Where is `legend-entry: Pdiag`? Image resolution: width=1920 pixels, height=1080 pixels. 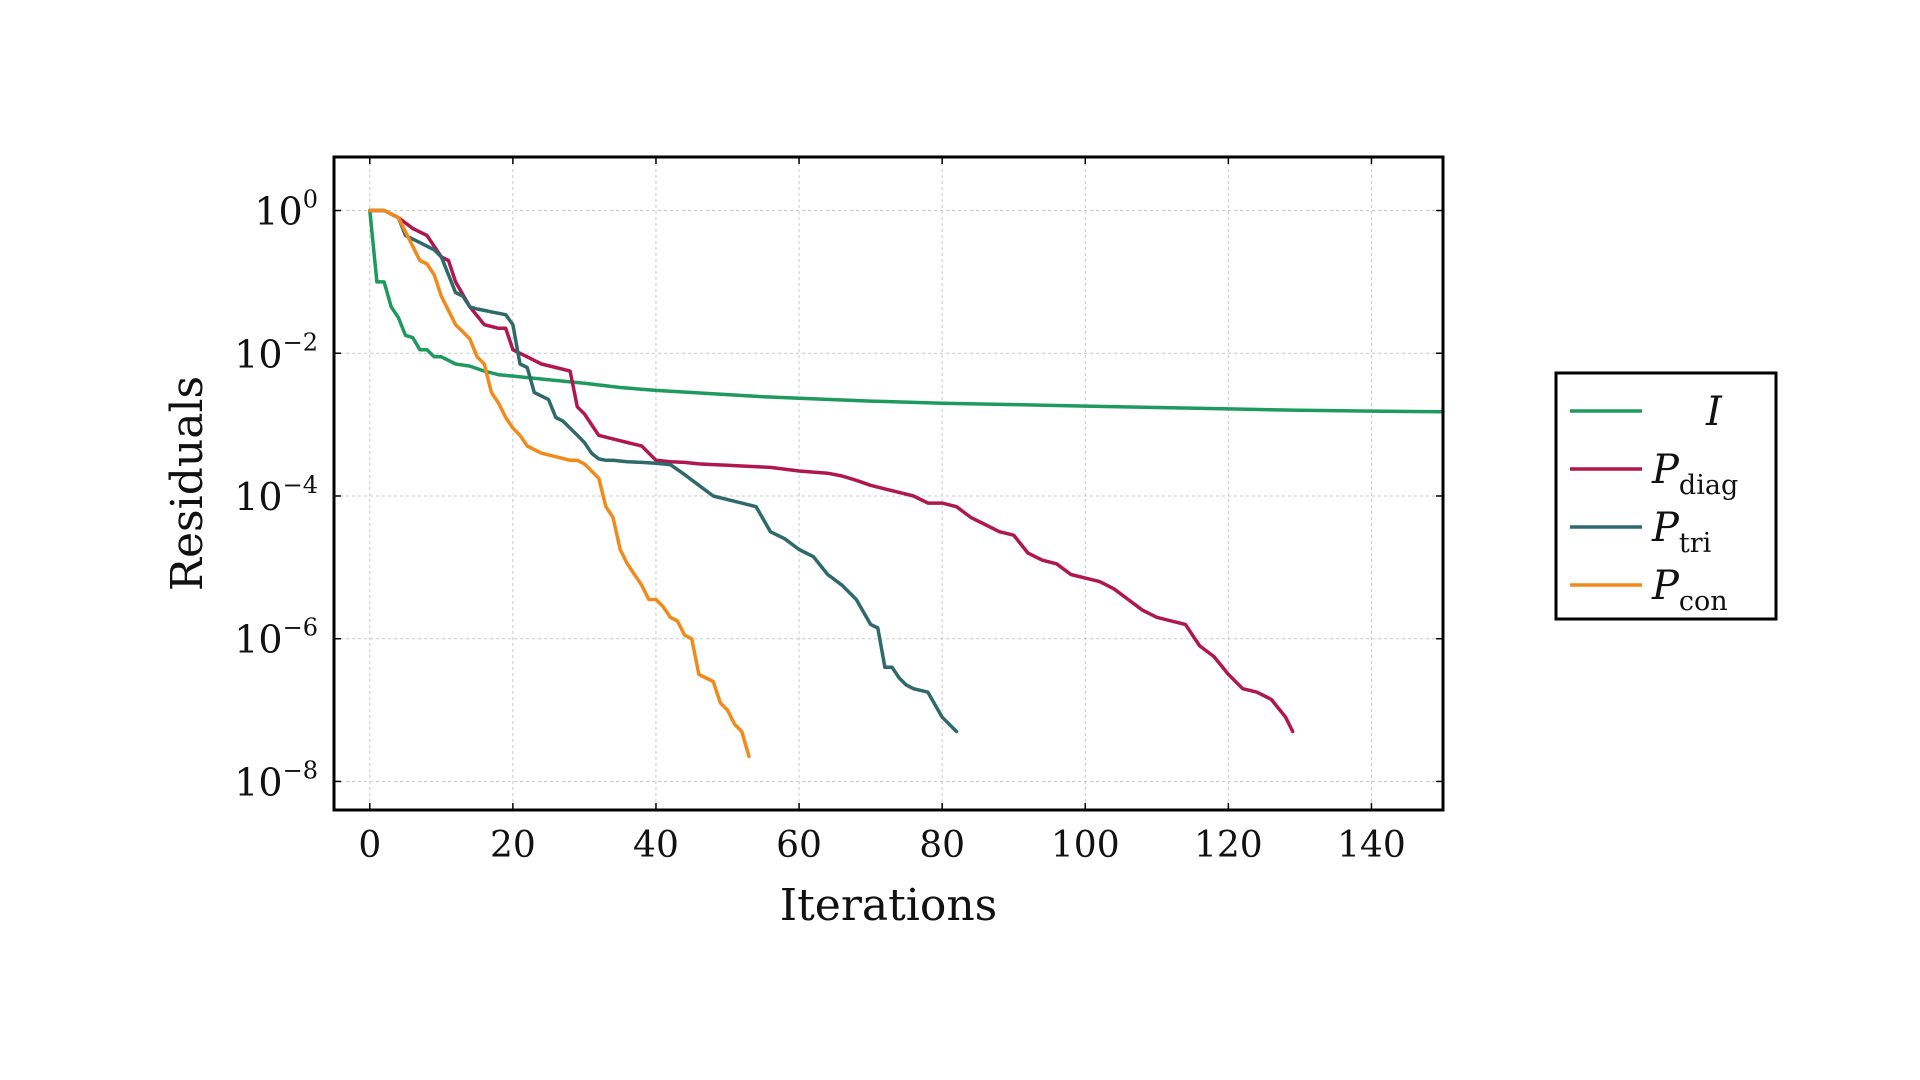
legend-entry: Pdiag is located at coordinates (1694, 474).